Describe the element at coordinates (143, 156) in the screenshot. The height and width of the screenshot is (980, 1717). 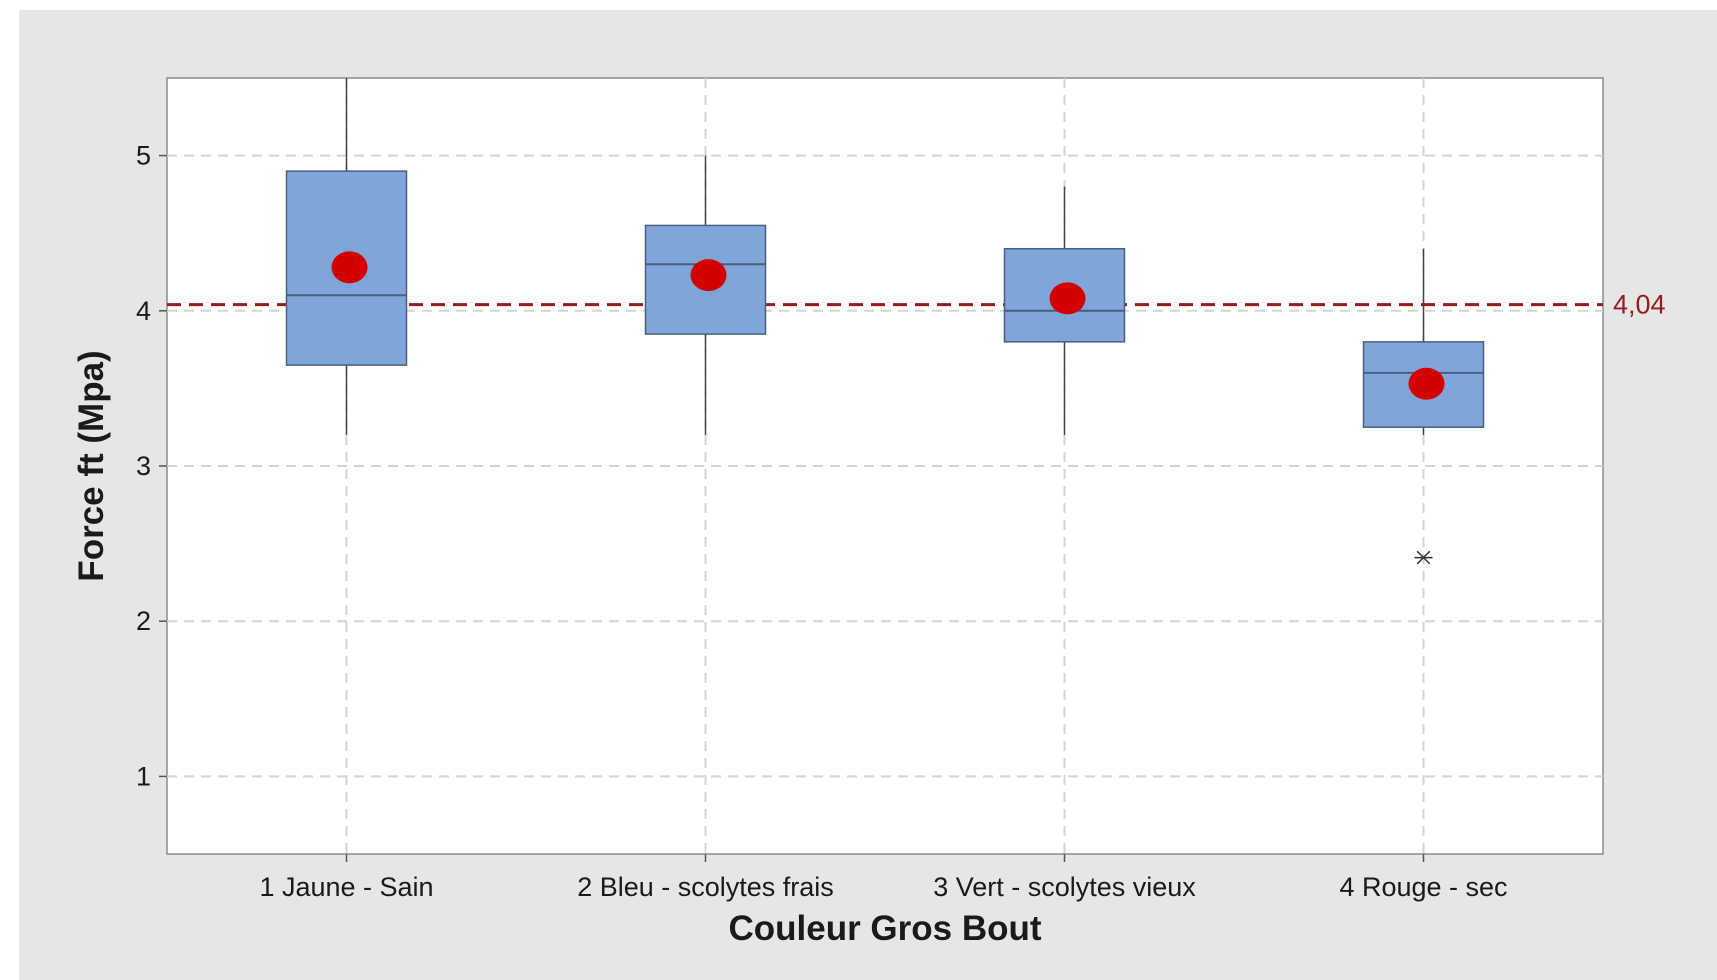
I see `y-tick-label: 5` at that location.